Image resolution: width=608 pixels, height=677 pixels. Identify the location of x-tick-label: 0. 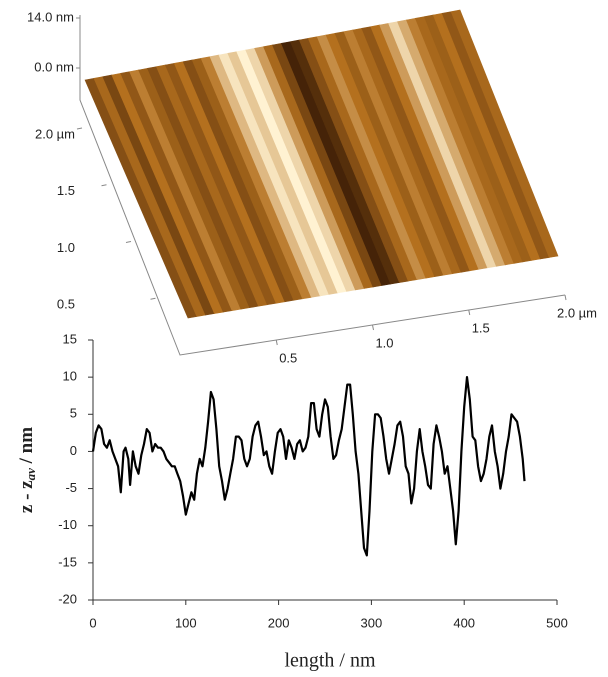
(92, 622).